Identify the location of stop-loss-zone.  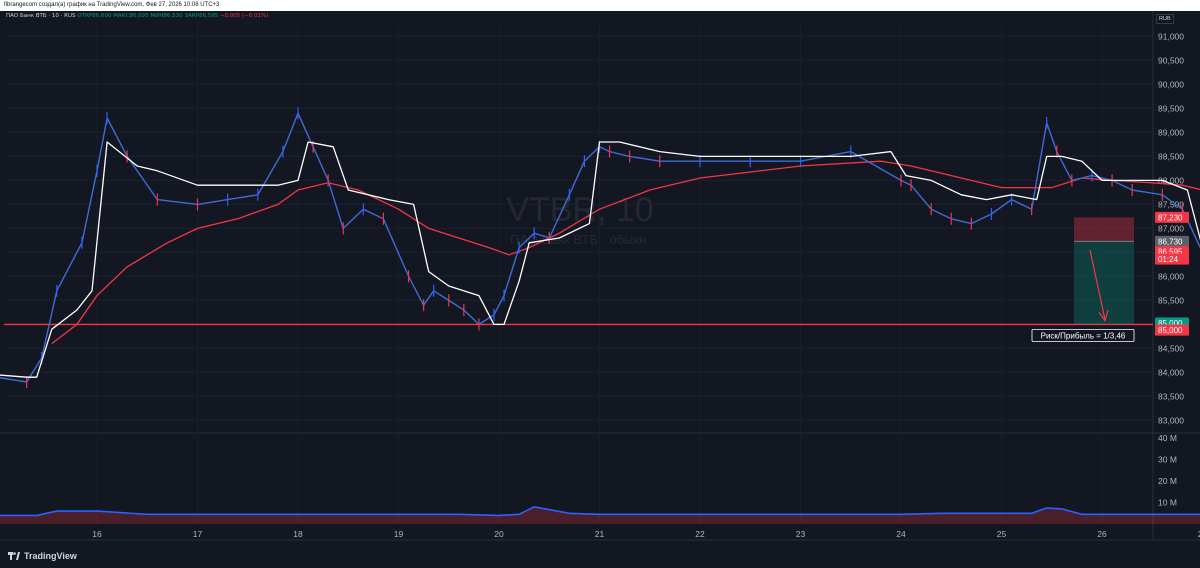
(1104, 229).